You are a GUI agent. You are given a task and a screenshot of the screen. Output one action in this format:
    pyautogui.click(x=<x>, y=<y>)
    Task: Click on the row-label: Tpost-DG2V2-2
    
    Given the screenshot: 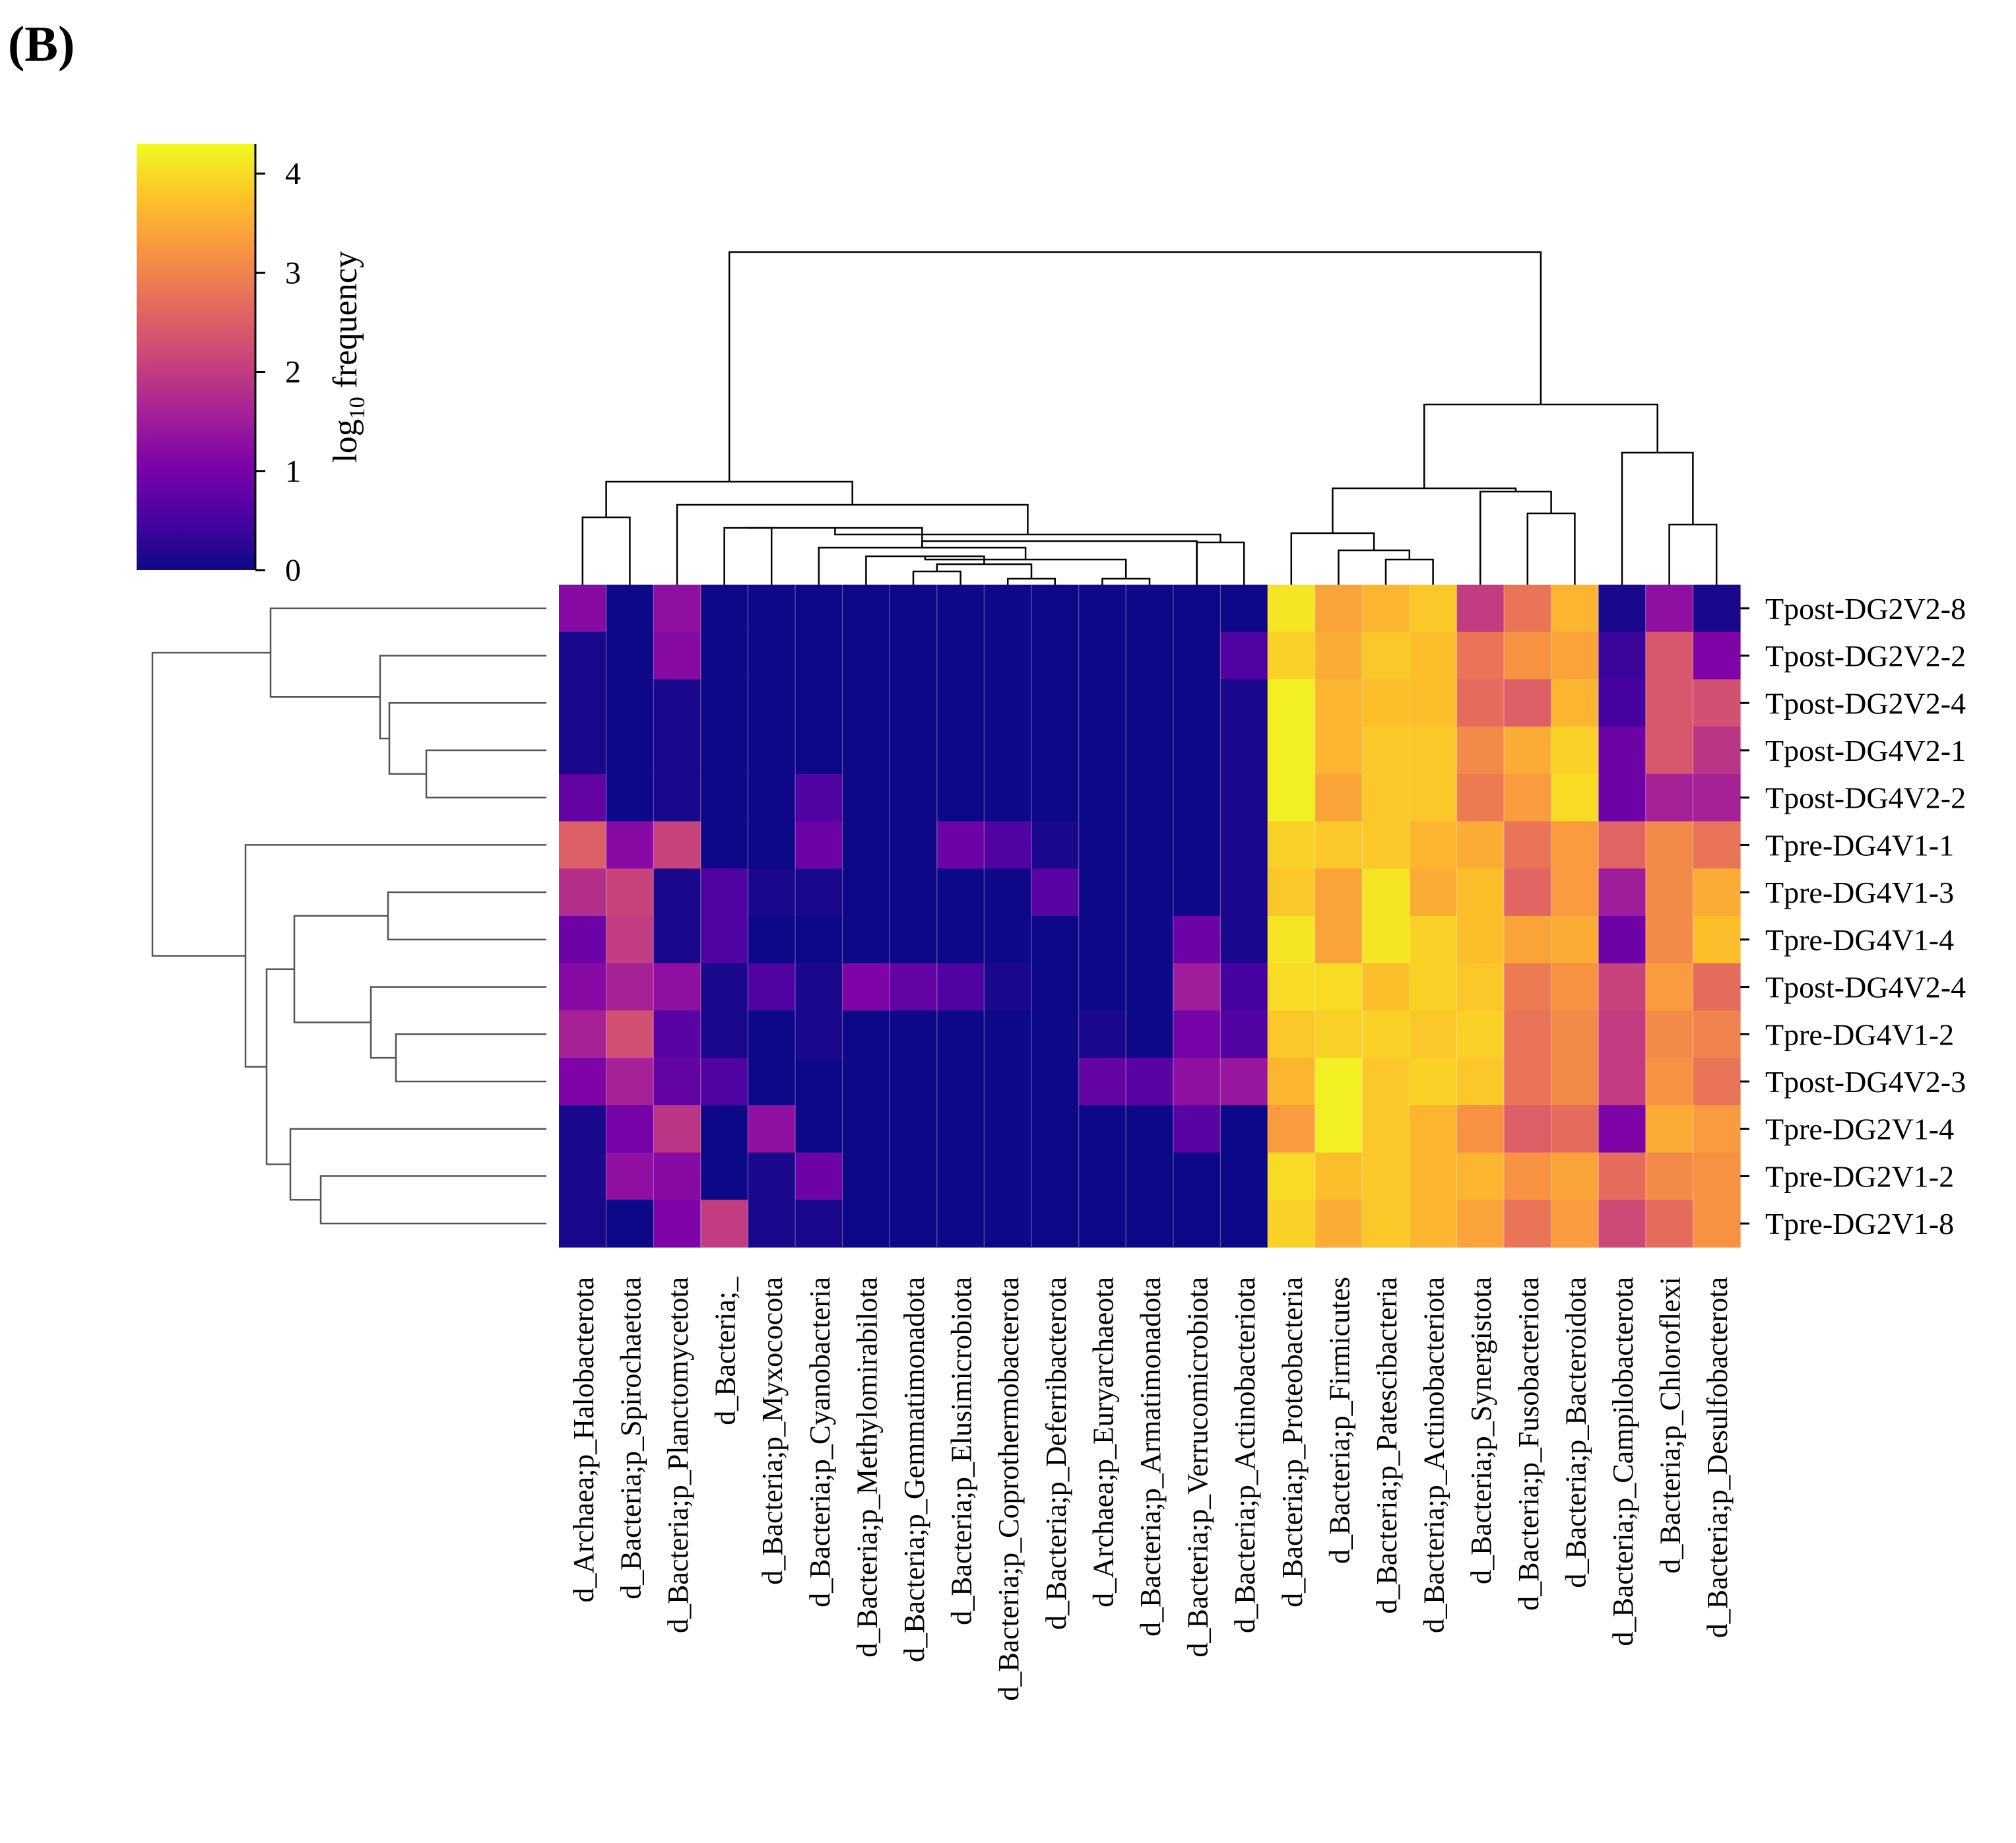 What is the action you would take?
    pyautogui.click(x=1866, y=656)
    